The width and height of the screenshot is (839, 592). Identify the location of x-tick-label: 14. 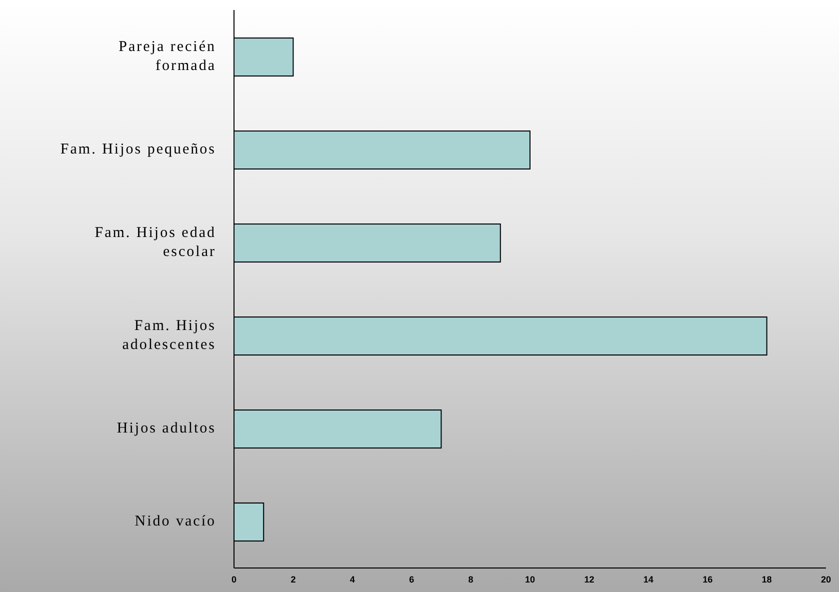
(648, 579).